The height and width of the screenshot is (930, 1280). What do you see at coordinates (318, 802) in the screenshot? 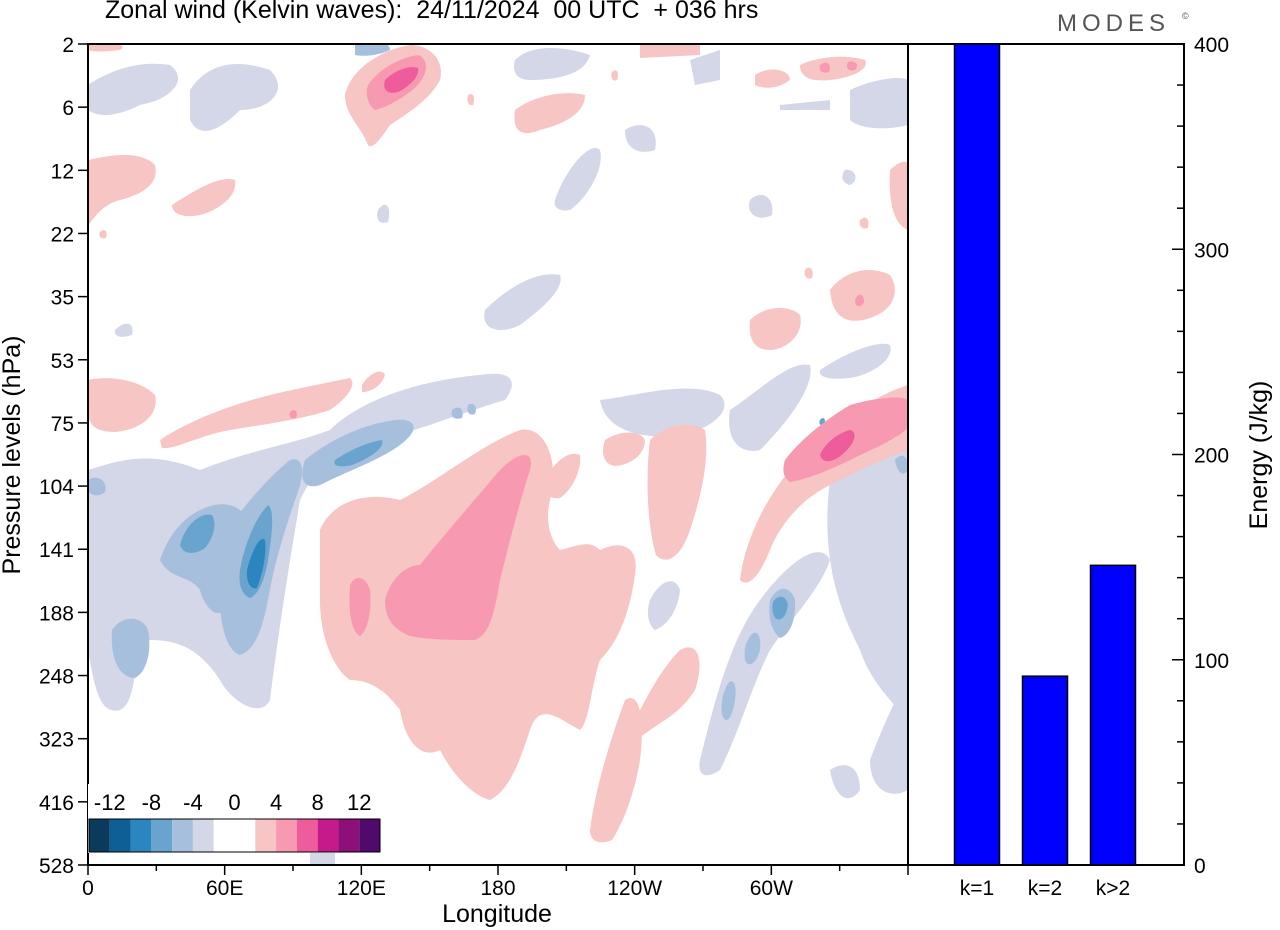
I see `colorbar-label: 8` at bounding box center [318, 802].